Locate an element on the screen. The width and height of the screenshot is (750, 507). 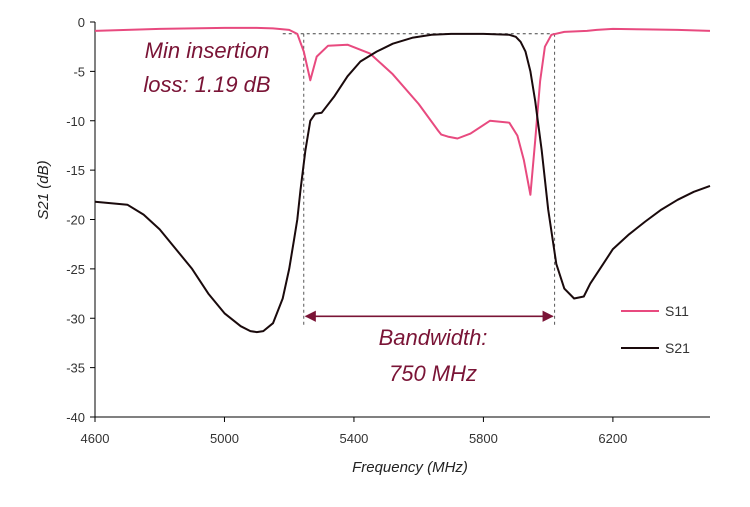
y-tick-label: -30 is located at coordinates (75, 318).